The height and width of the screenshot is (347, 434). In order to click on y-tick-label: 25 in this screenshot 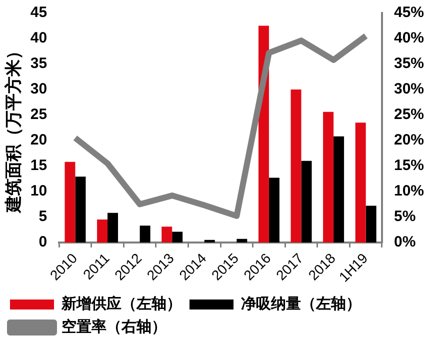, I will do `click(39, 115)`.